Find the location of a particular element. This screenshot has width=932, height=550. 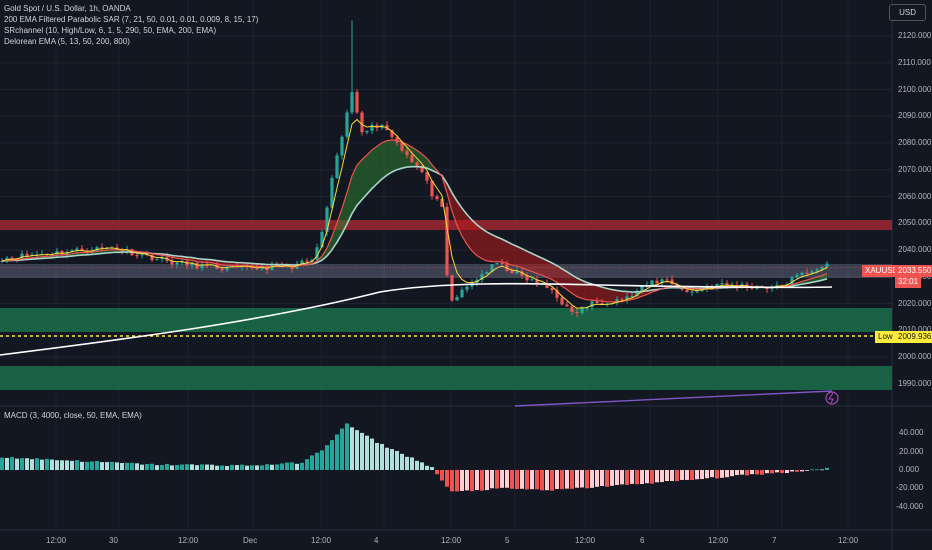

time-axis-label: 12:00 is located at coordinates (451, 540).